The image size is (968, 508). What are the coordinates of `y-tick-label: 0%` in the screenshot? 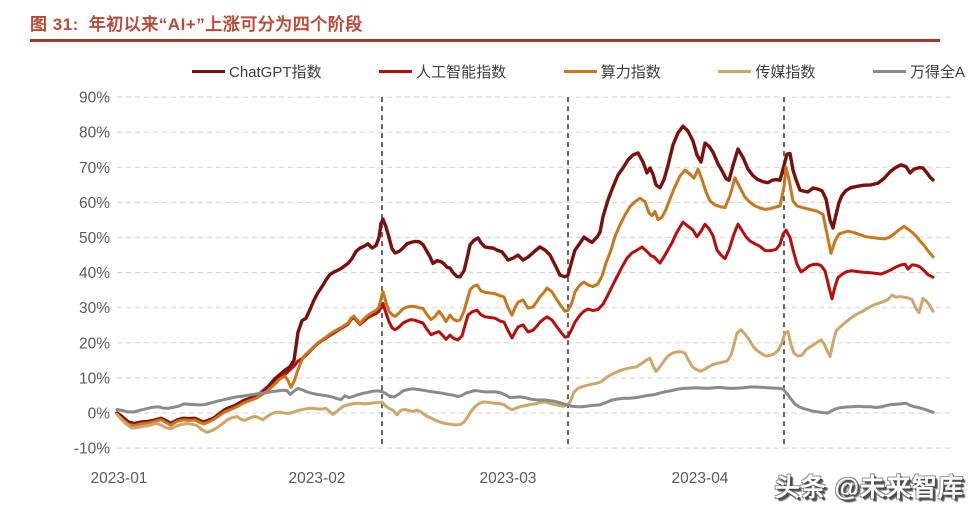 It's located at (99, 414).